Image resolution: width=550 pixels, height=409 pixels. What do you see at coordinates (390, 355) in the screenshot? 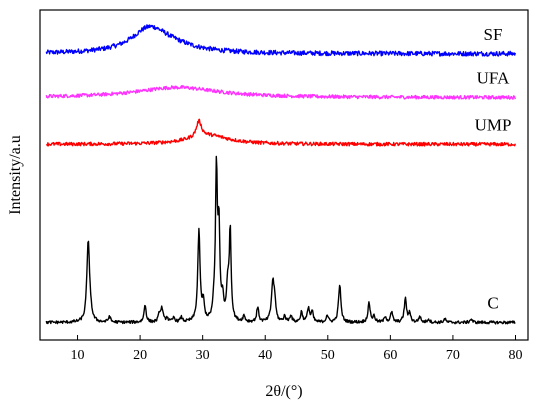
I see `x-tick-label: 60` at bounding box center [390, 355].